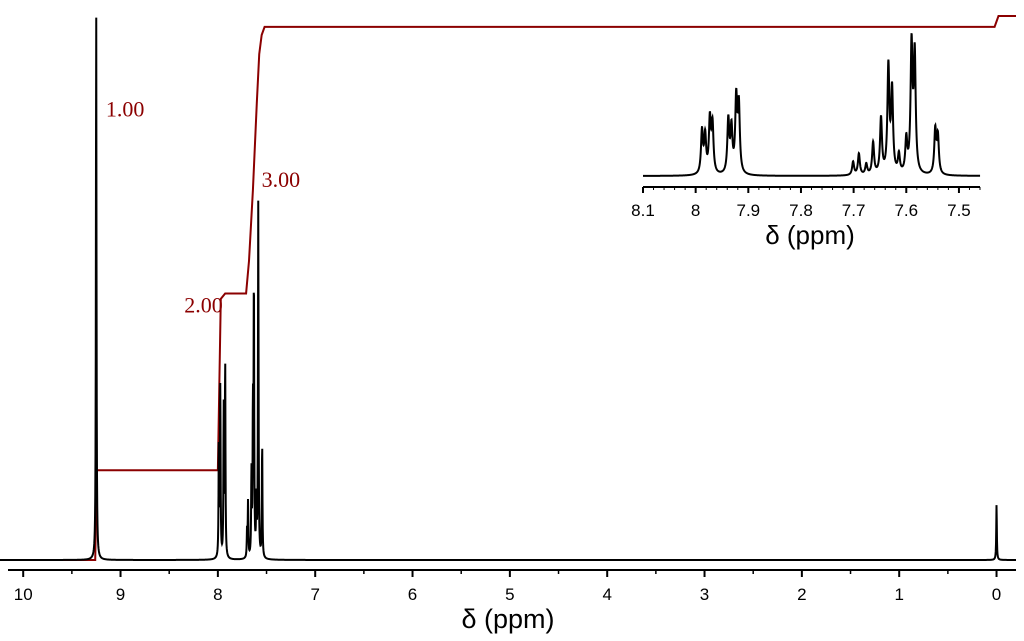 This screenshot has height=641, width=1024. What do you see at coordinates (314, 594) in the screenshot?
I see `x-tick-label: 7` at bounding box center [314, 594].